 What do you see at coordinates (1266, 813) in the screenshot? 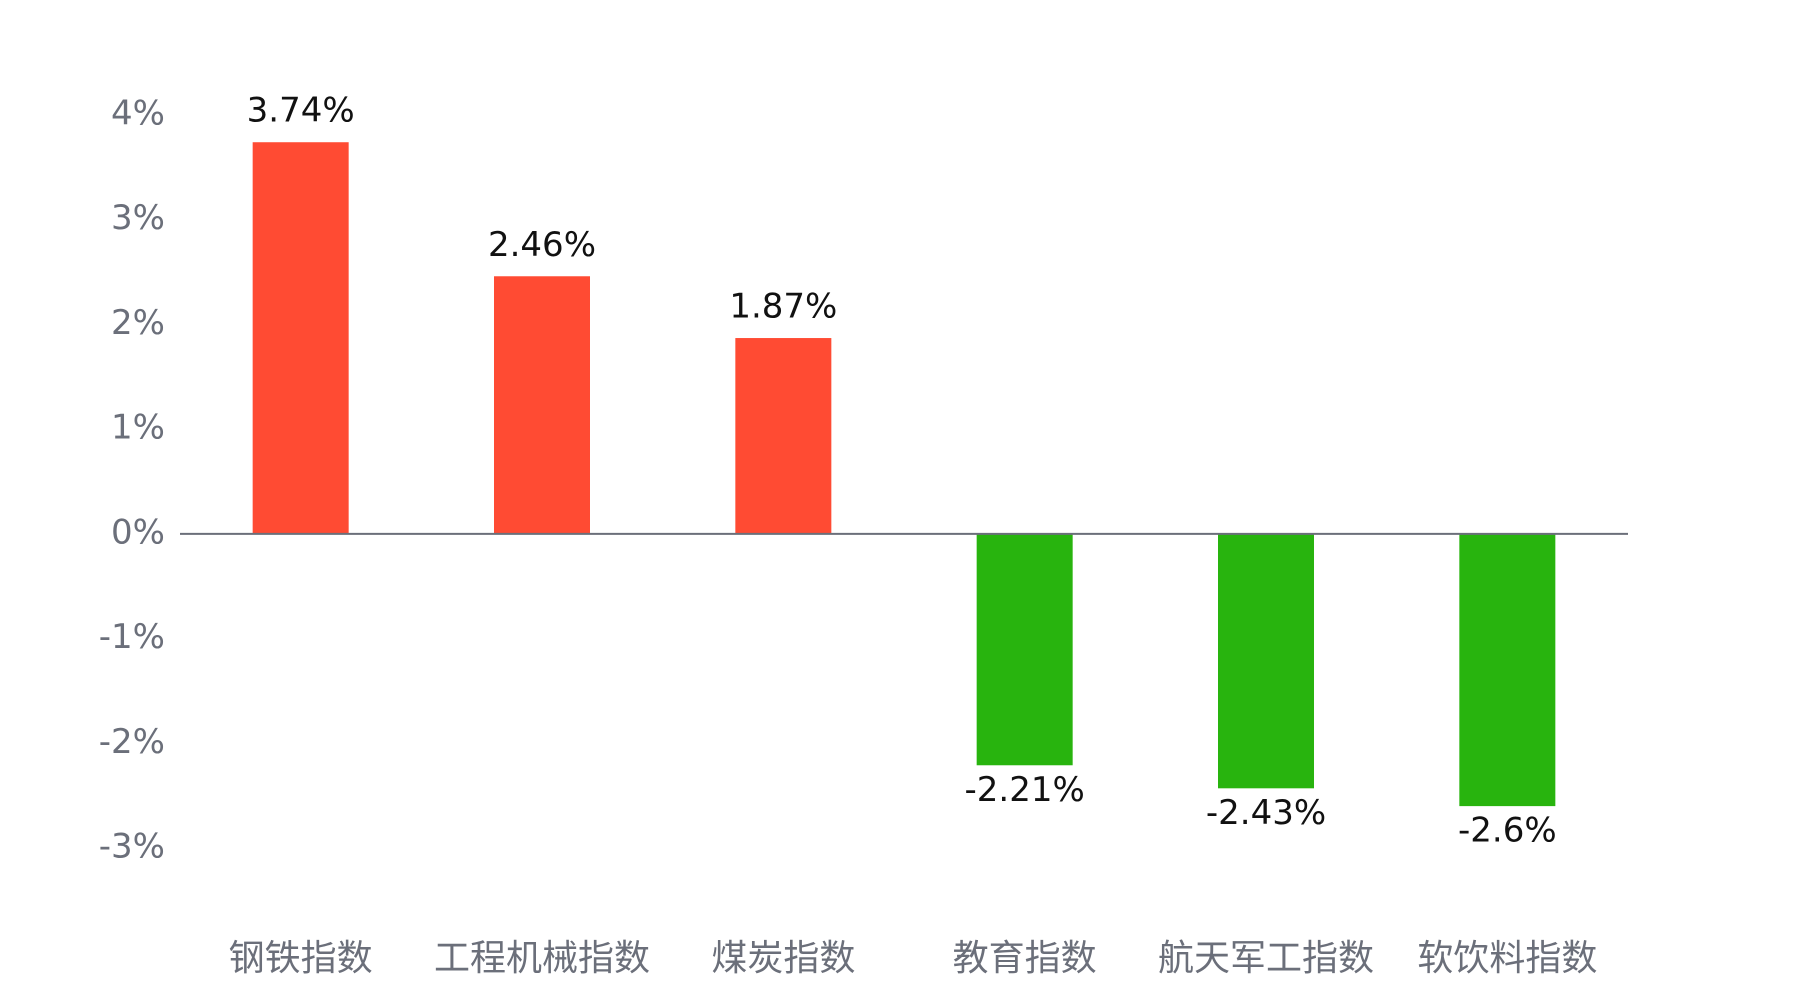
I see `data-label: -2.43%` at bounding box center [1266, 813].